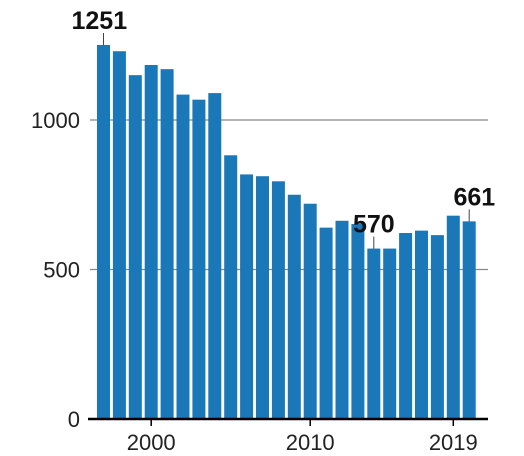 The image size is (524, 456). Describe the element at coordinates (61, 270) in the screenshot. I see `y-tick-label-500: 500` at that location.